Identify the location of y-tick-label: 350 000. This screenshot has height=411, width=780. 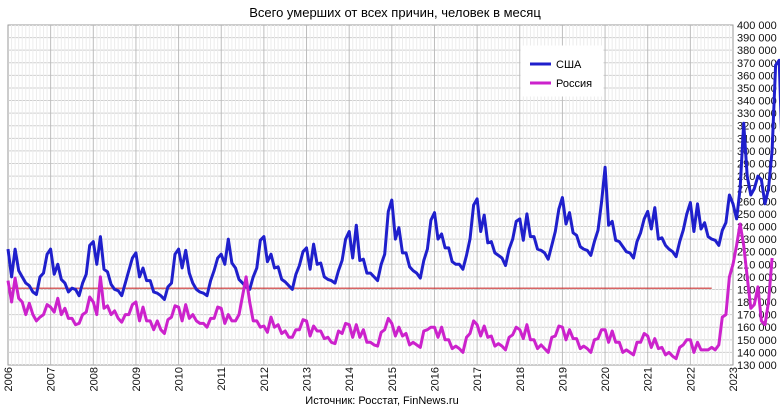
(757, 89).